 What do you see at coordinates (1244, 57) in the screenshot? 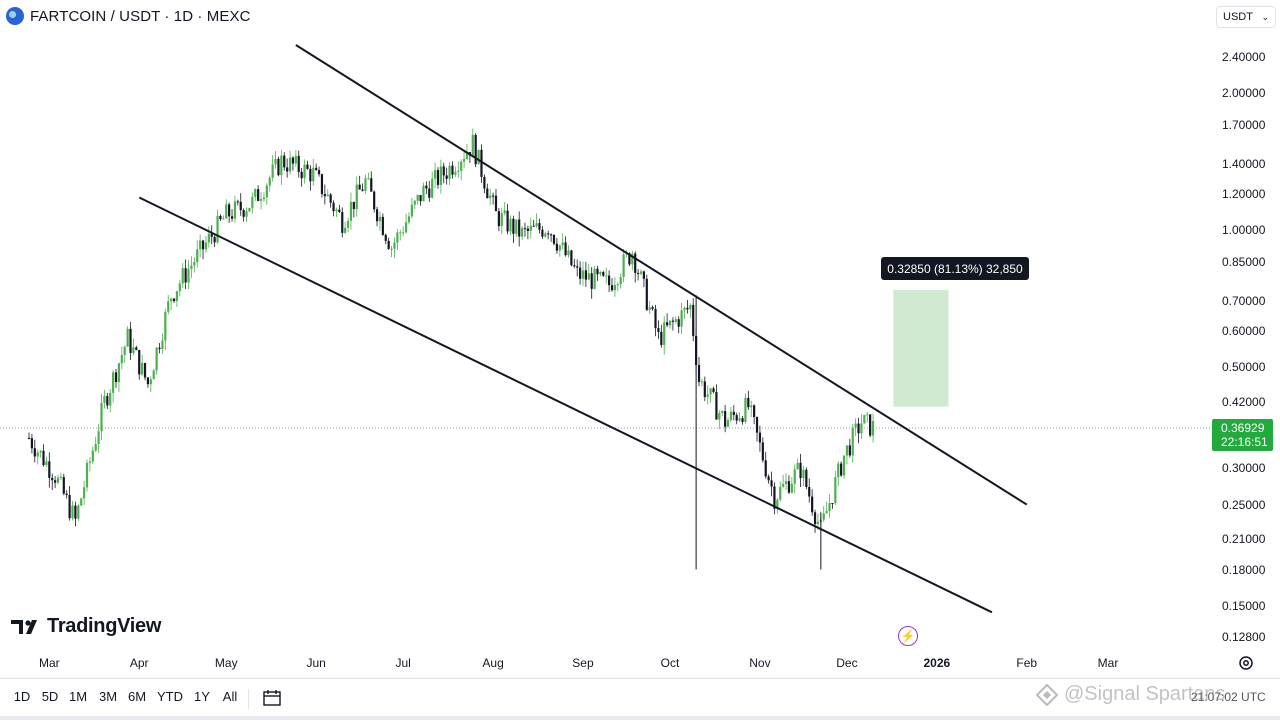
I see `price-axis-label: 2.40000` at bounding box center [1244, 57].